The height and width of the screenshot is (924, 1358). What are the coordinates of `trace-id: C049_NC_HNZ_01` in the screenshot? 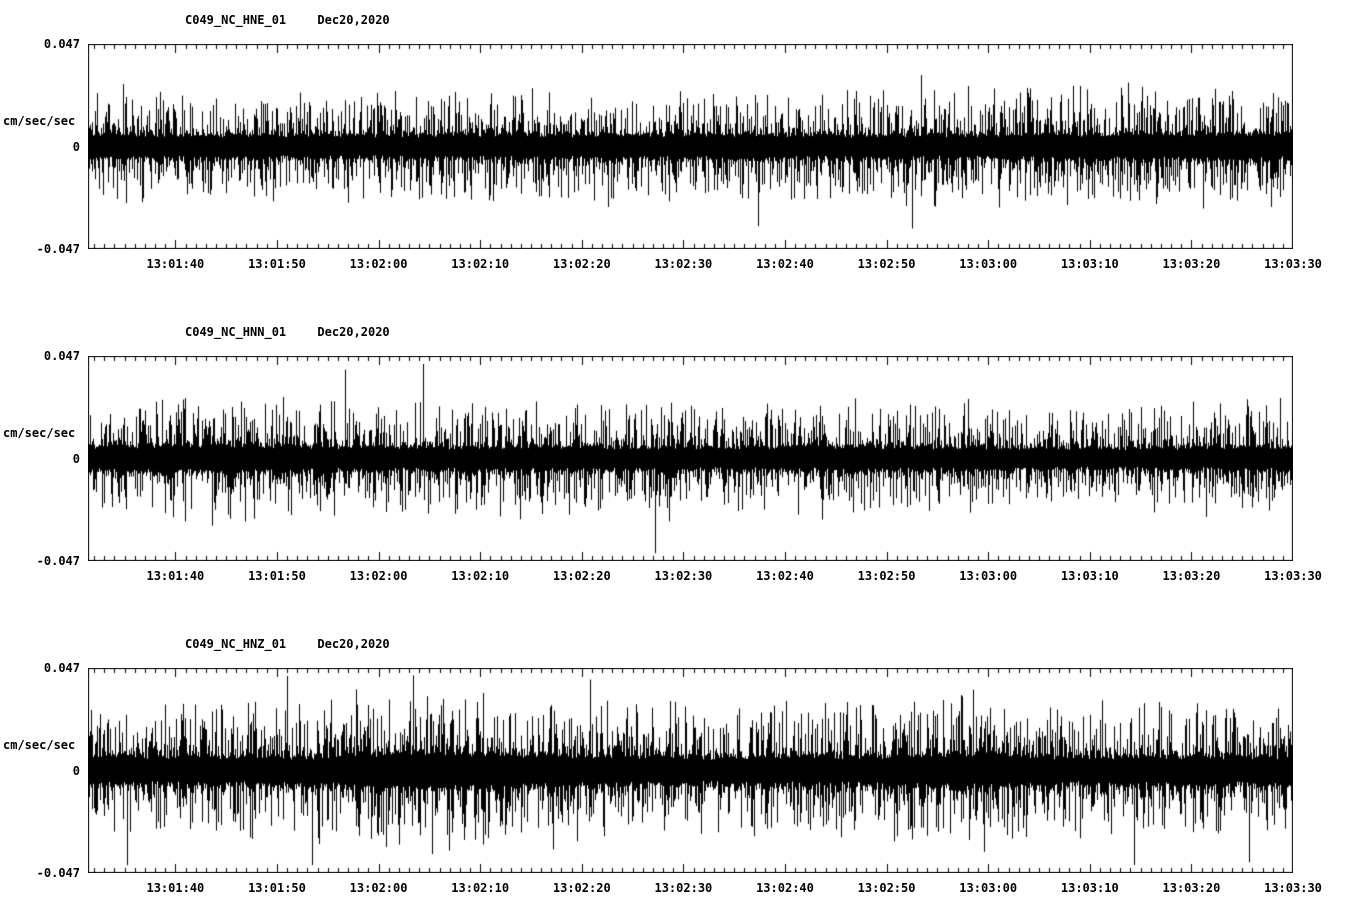 It's located at (236, 644).